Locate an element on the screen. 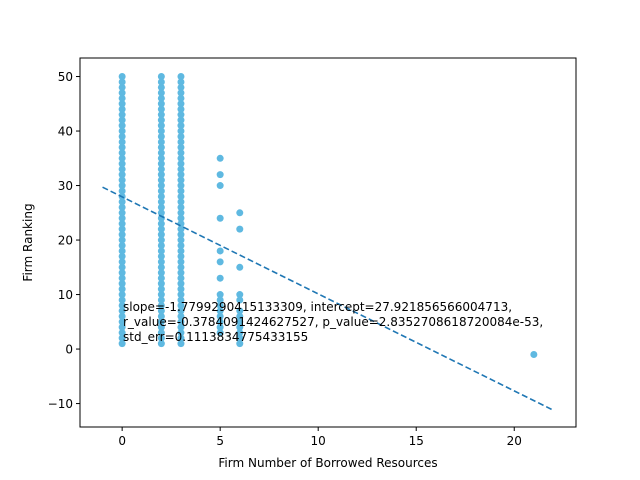  x-axis-ticks: 0 5 10 15 20 is located at coordinates (320, 437).